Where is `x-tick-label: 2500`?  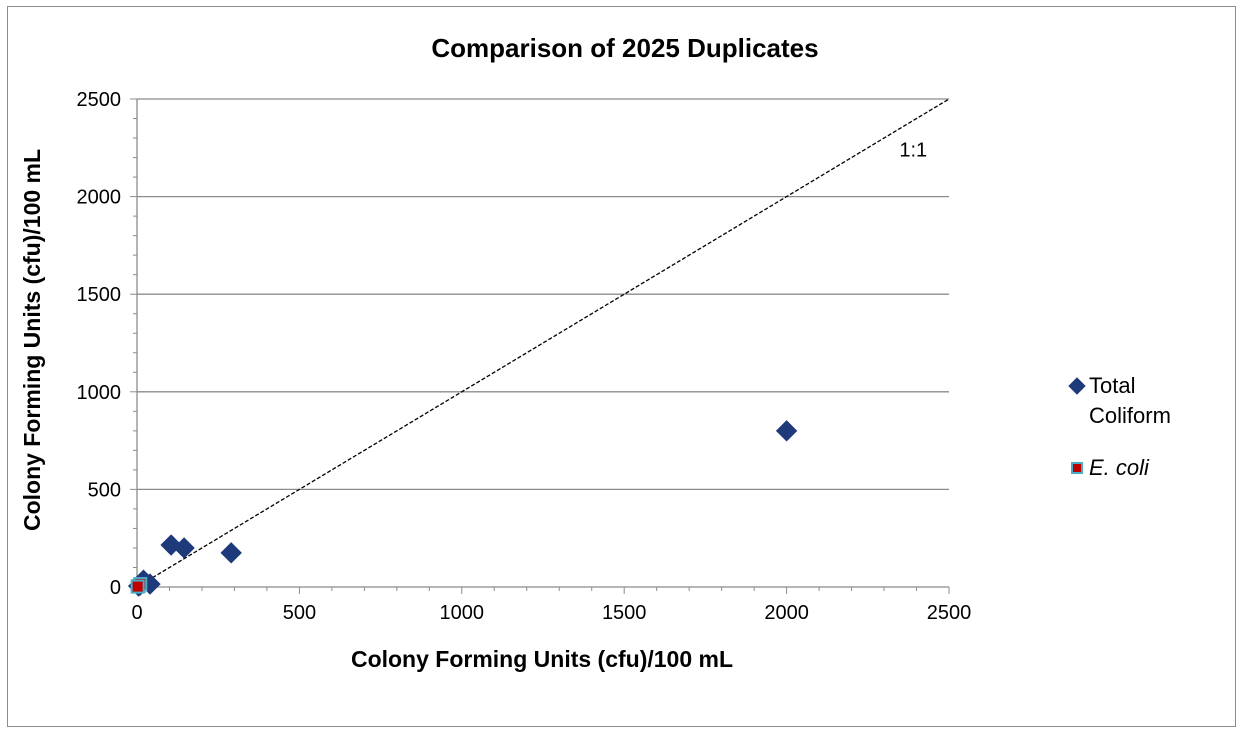 x-tick-label: 2500 is located at coordinates (949, 613).